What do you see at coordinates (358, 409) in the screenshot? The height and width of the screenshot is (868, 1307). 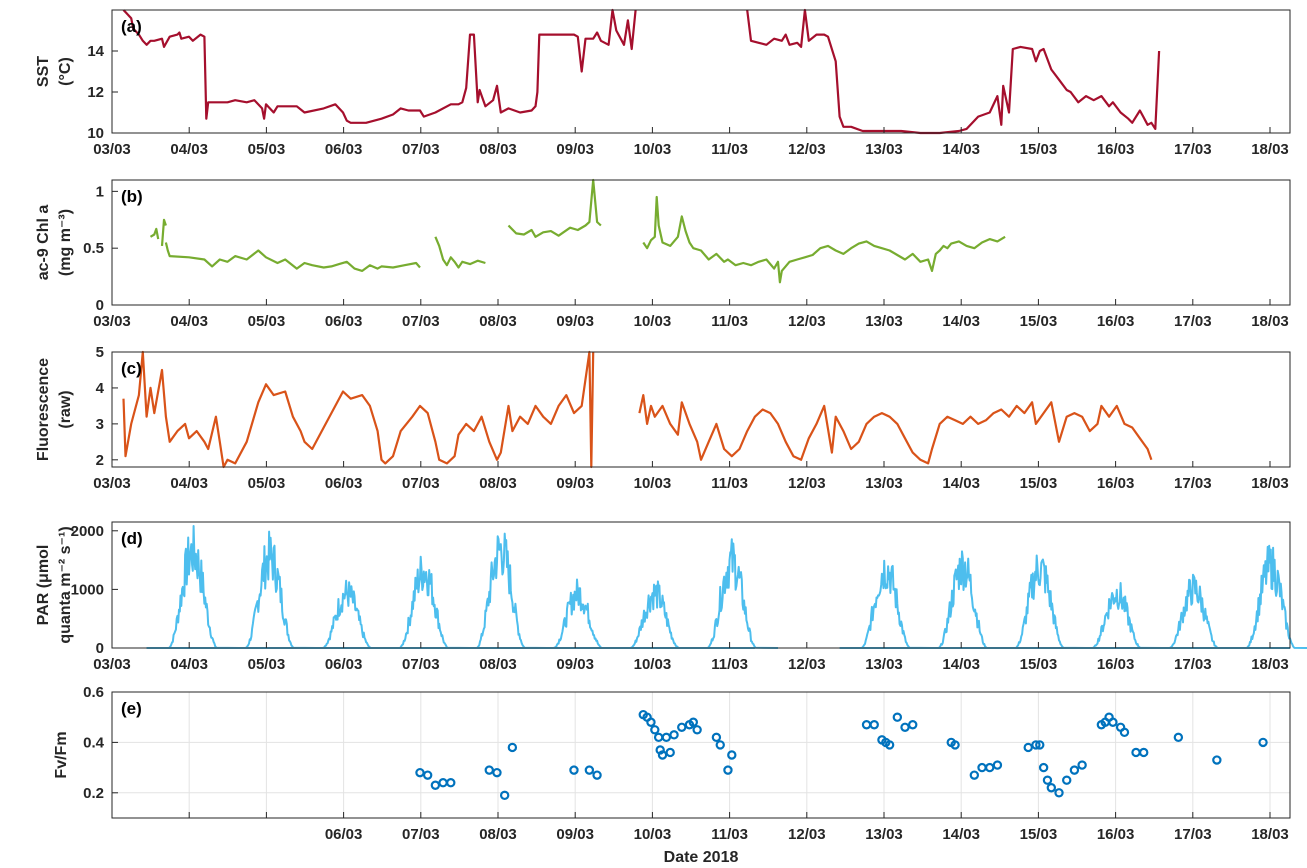 I see `series-line-c` at bounding box center [358, 409].